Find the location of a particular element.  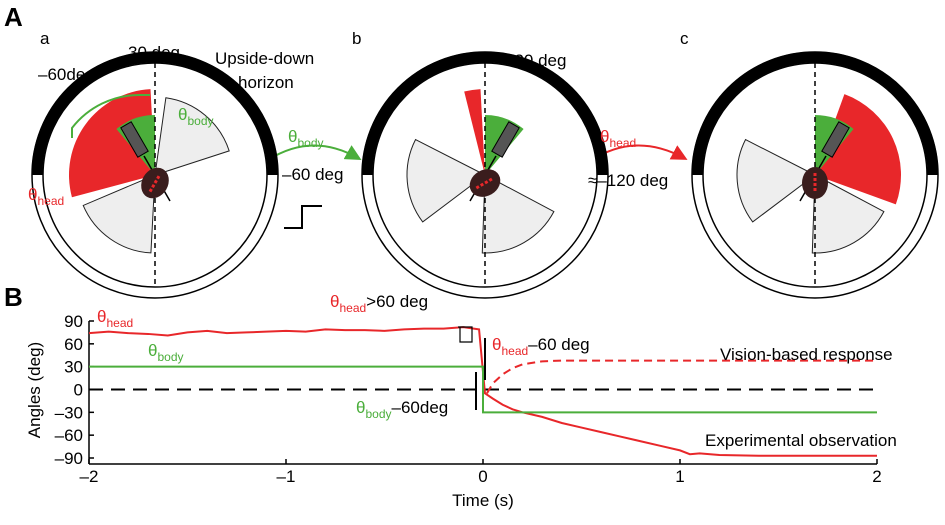

y-tick-label: 60 is located at coordinates (73, 344).